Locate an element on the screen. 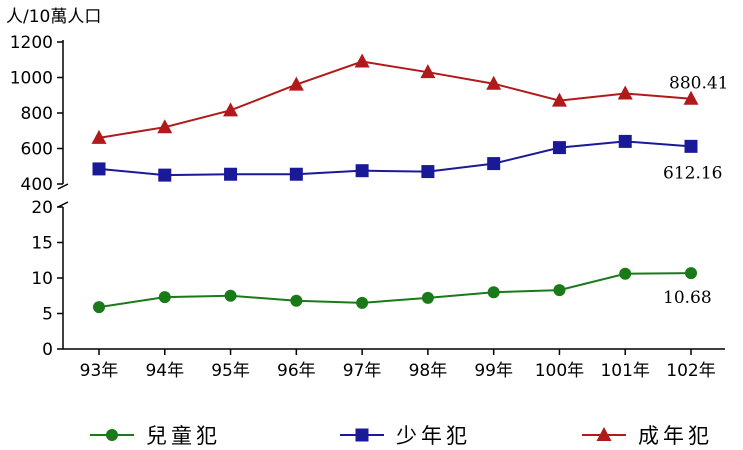 This screenshot has height=450, width=743. axis-break-mark-bottom is located at coordinates (63, 204).